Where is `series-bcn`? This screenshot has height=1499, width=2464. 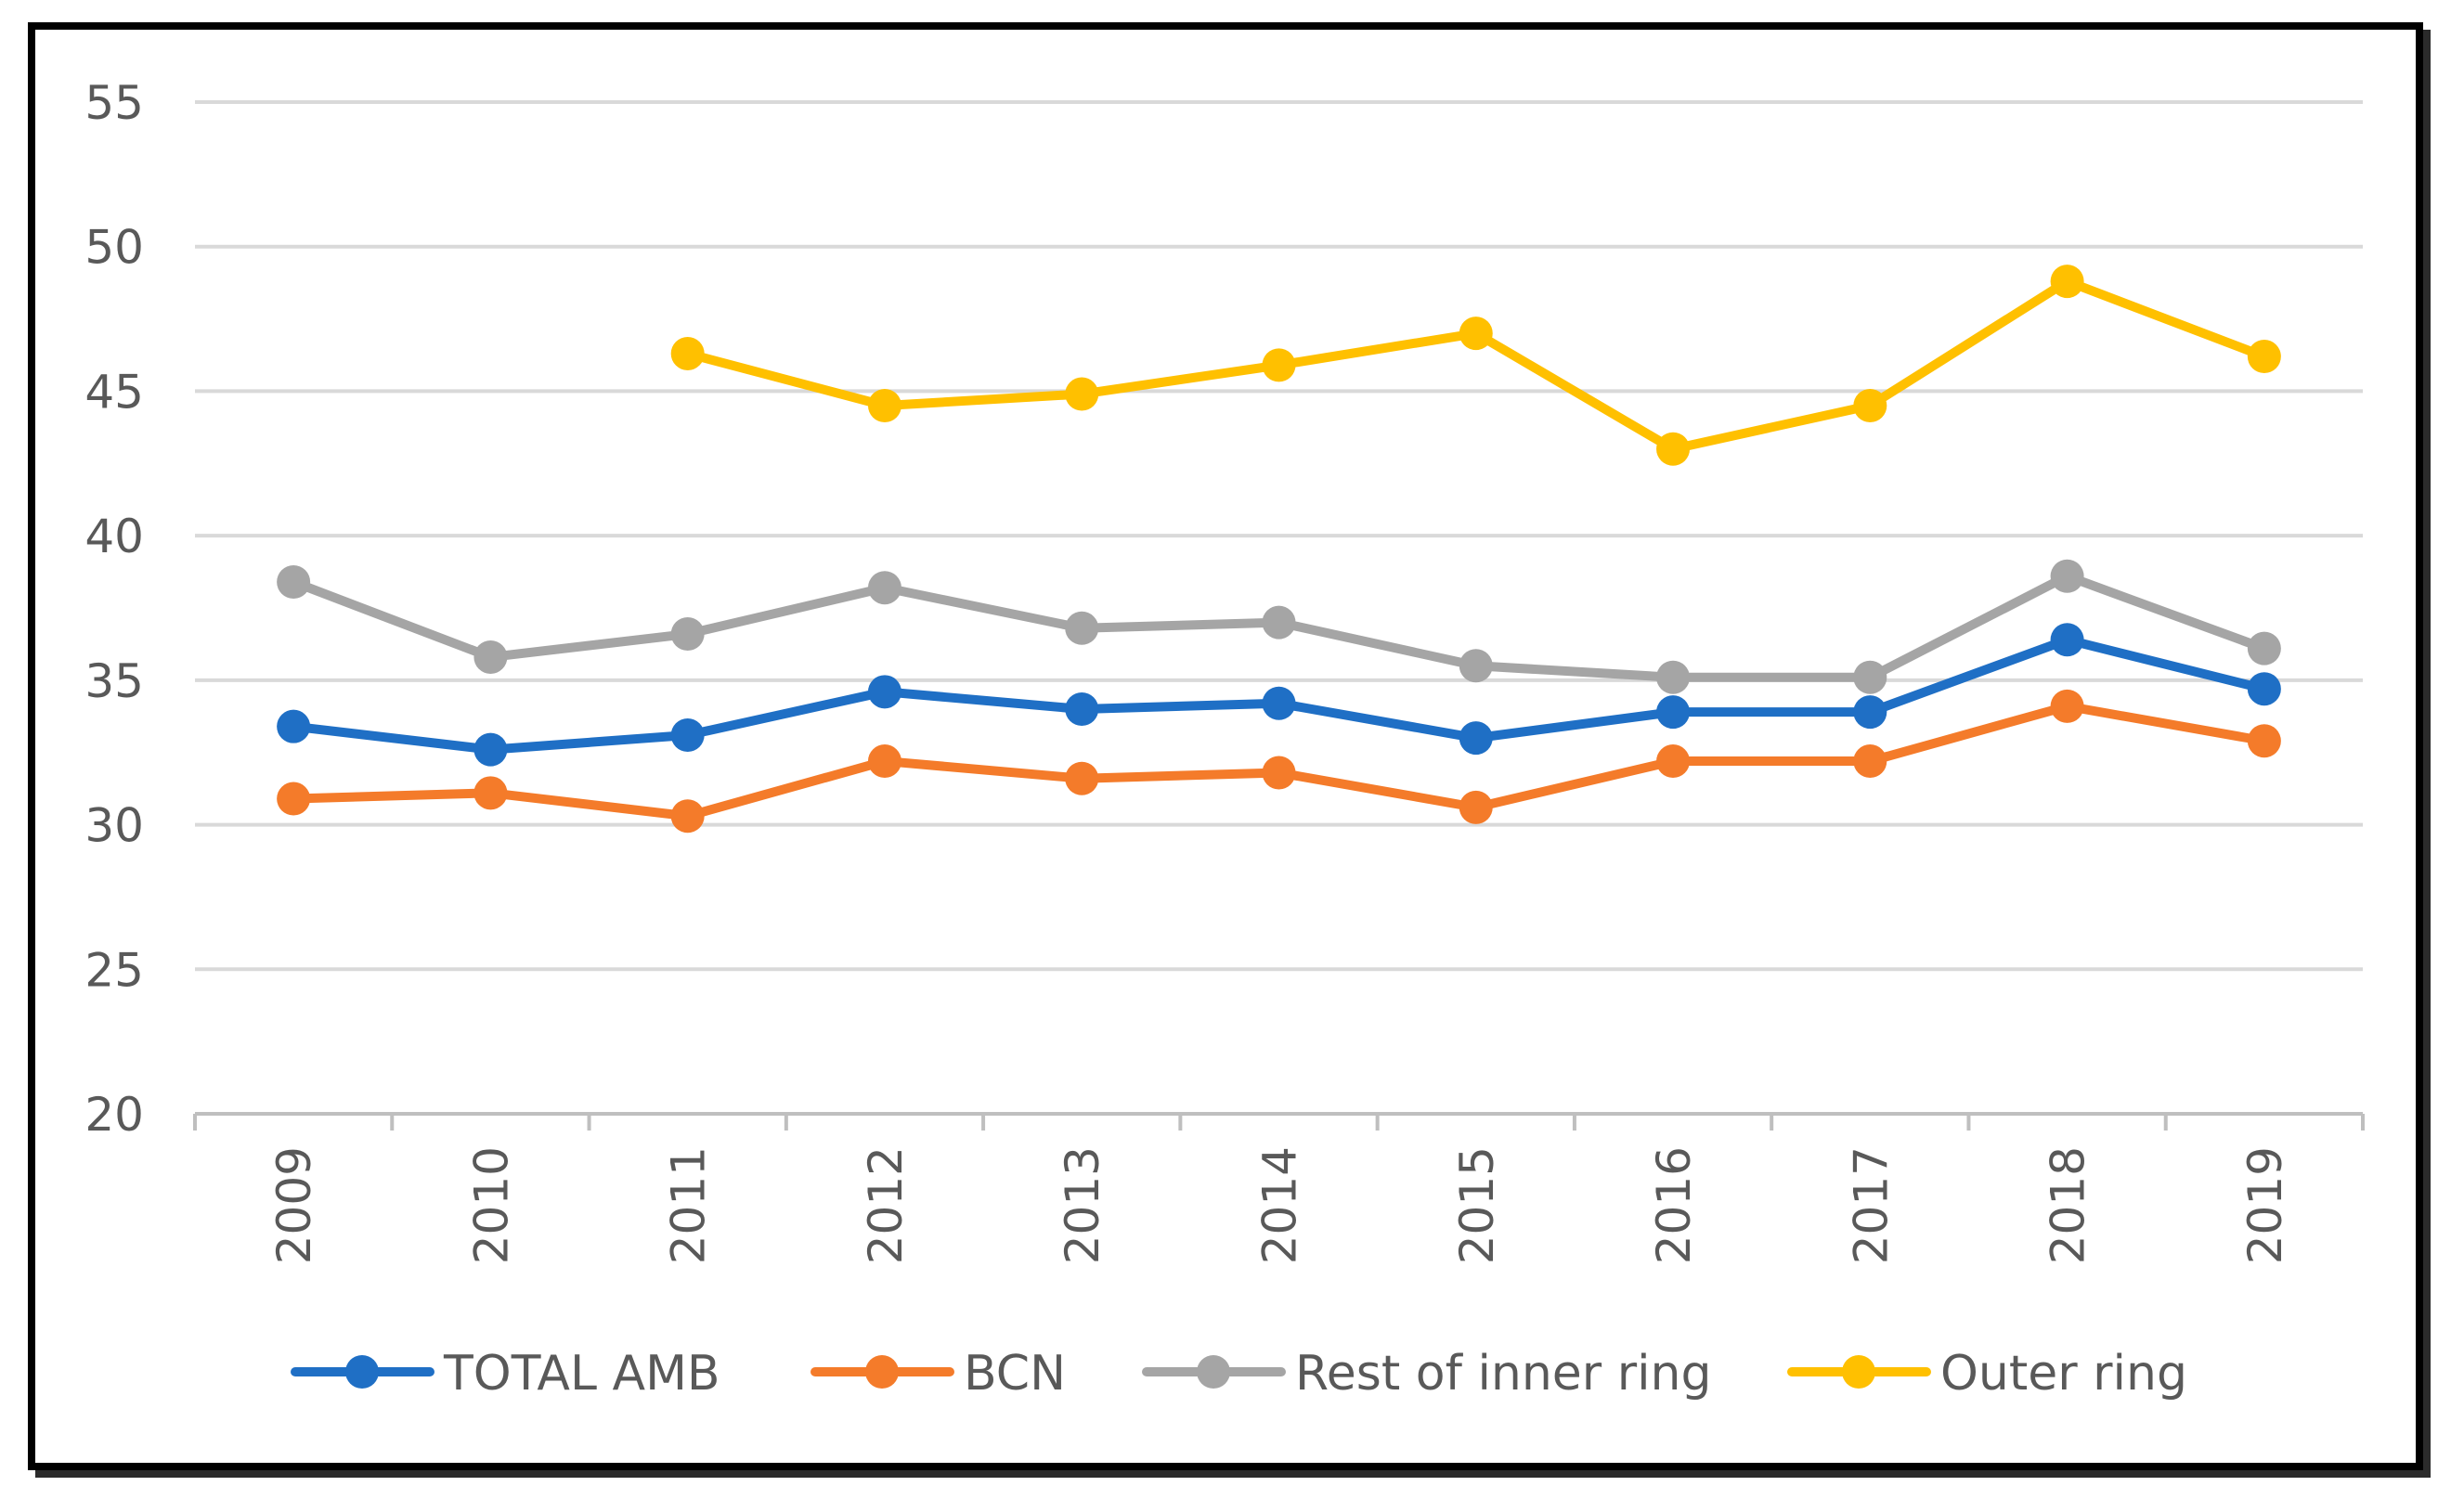
series-bcn is located at coordinates (1279, 761).